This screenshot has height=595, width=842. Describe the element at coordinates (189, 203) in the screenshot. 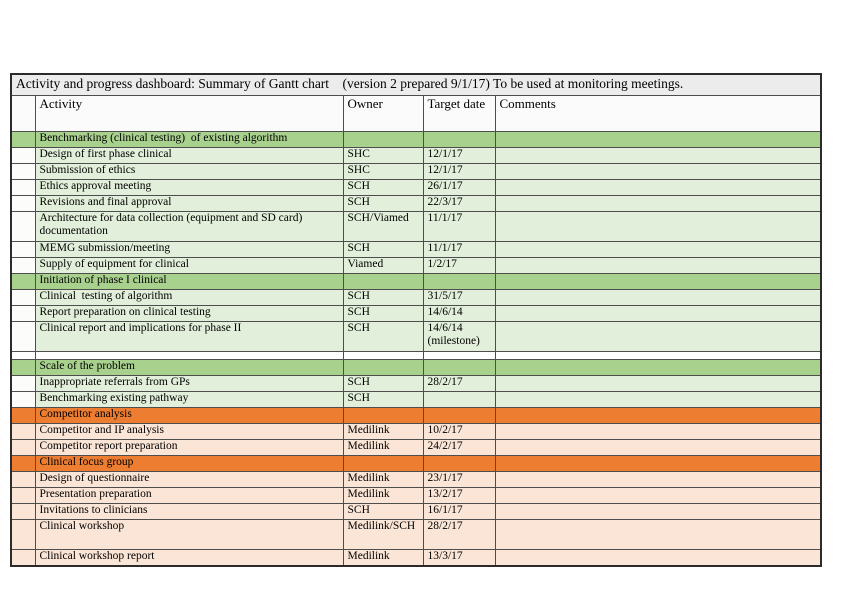

I see `activity-cell: Revisions and final approval` at that location.